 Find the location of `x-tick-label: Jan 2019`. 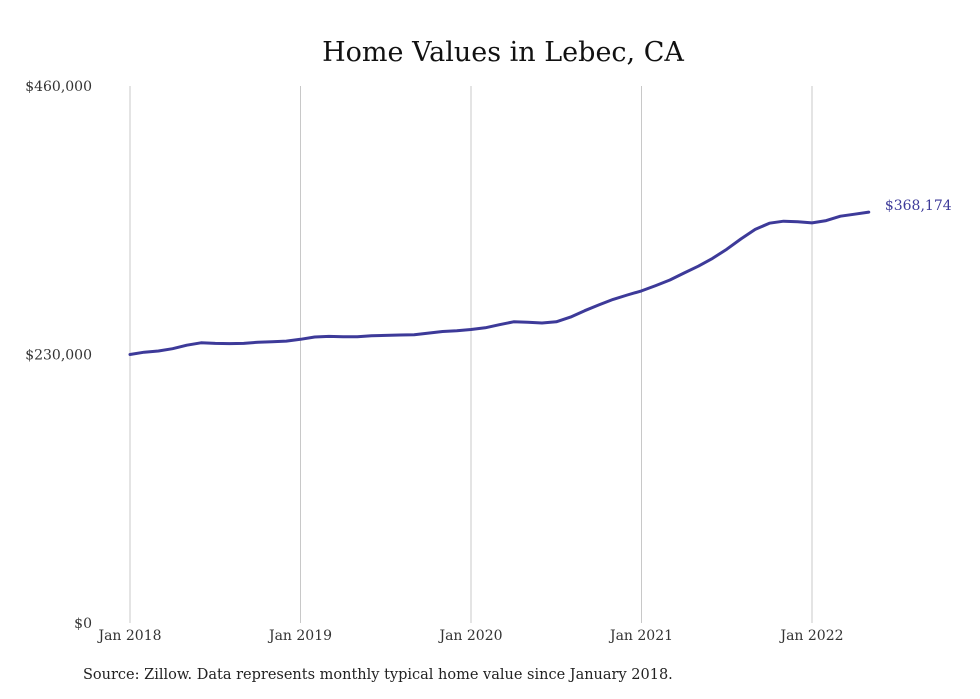

x-tick-label: Jan 2019 is located at coordinates (299, 636).